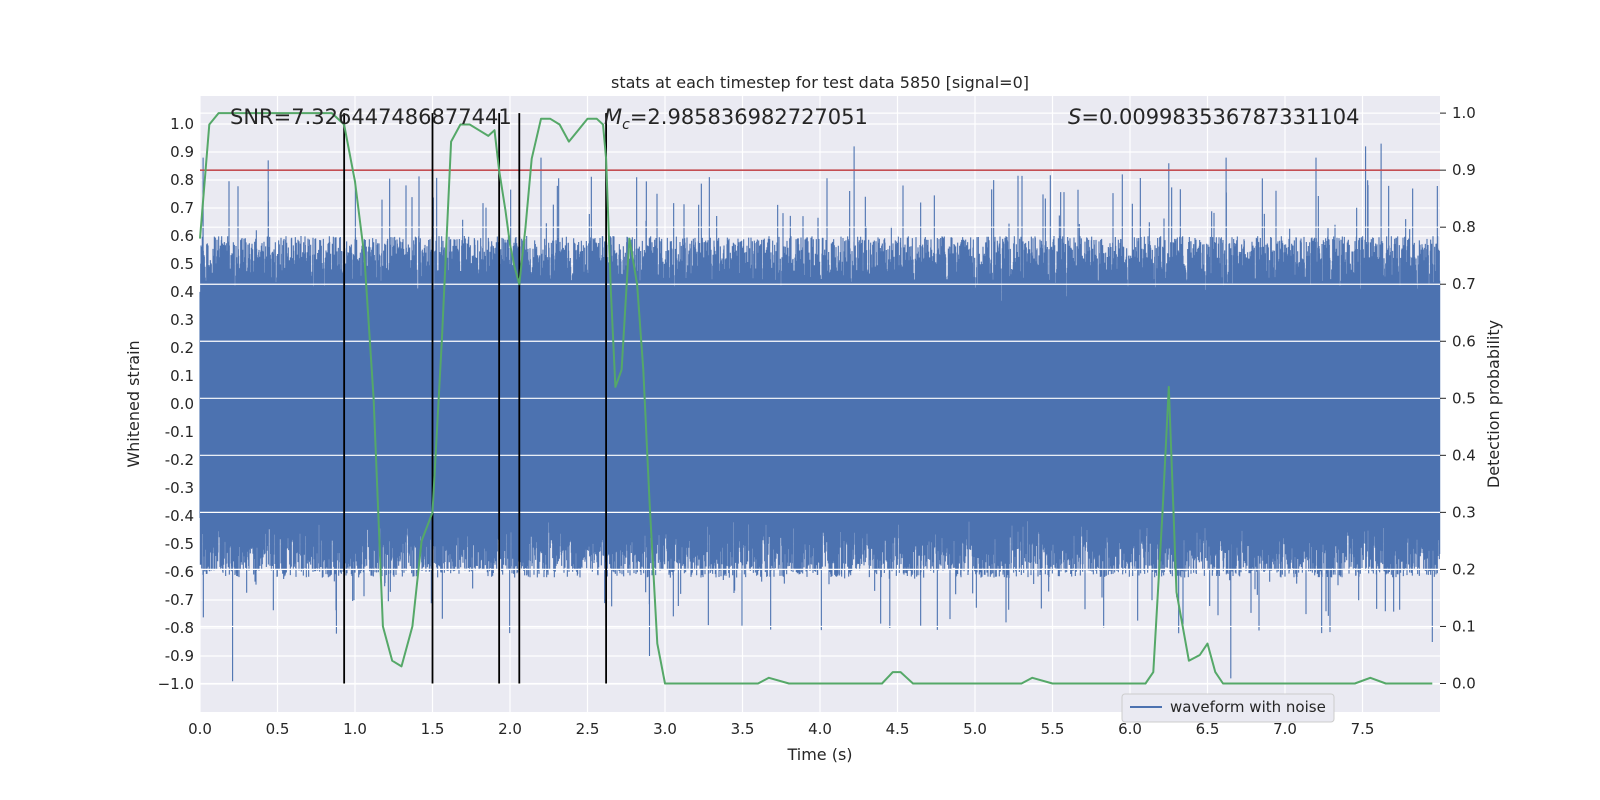 The height and width of the screenshot is (800, 1600). What do you see at coordinates (182, 264) in the screenshot?
I see `y-tick-label: 0.5` at bounding box center [182, 264].